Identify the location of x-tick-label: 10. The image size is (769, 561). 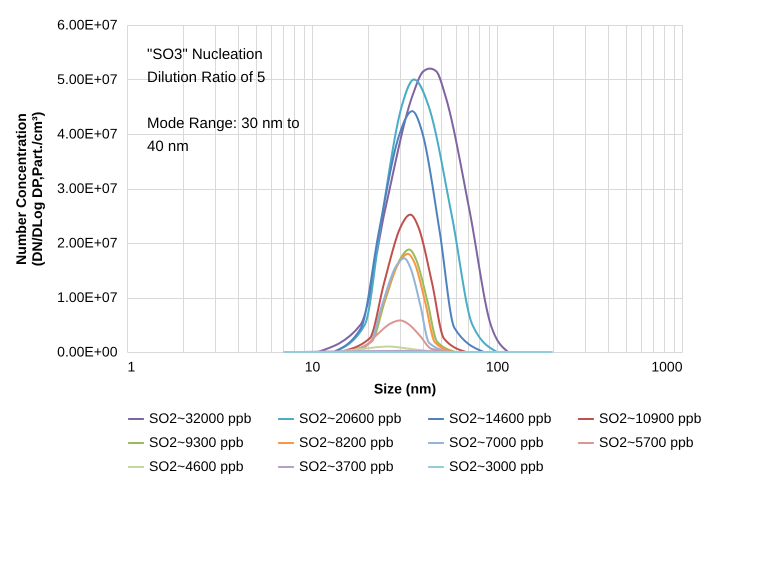
(312, 366).